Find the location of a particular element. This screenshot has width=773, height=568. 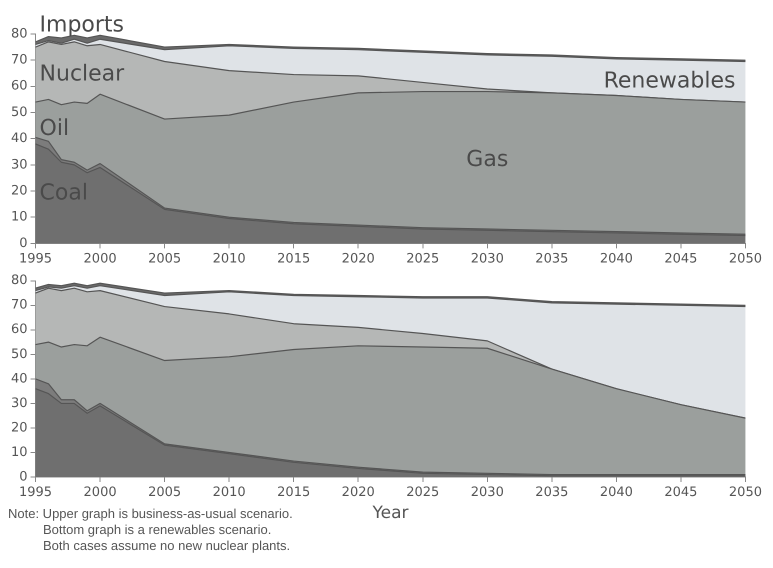

series-label: Oil is located at coordinates (55, 129).